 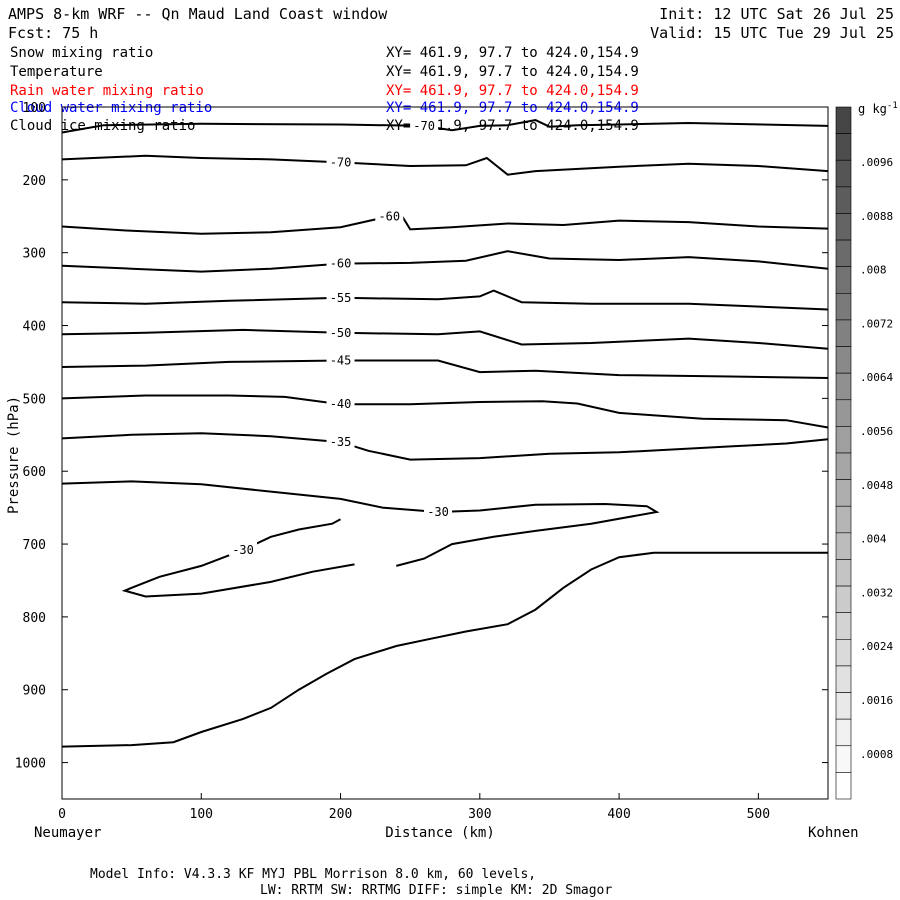 What do you see at coordinates (833, 833) in the screenshot?
I see `x-right-station: Kohnen` at bounding box center [833, 833].